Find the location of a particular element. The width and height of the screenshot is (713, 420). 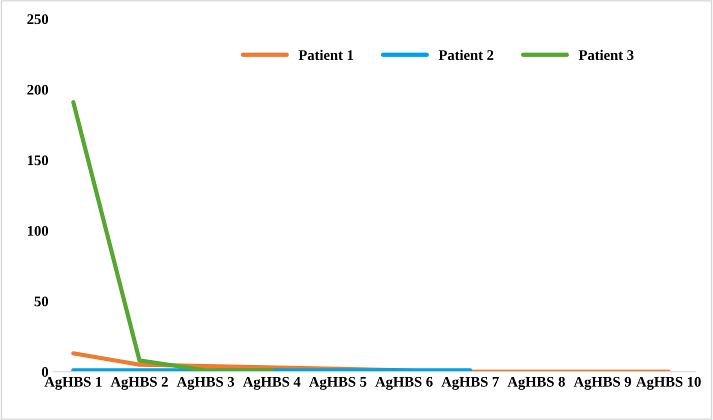

y-tick-label: 100 is located at coordinates (38, 231).